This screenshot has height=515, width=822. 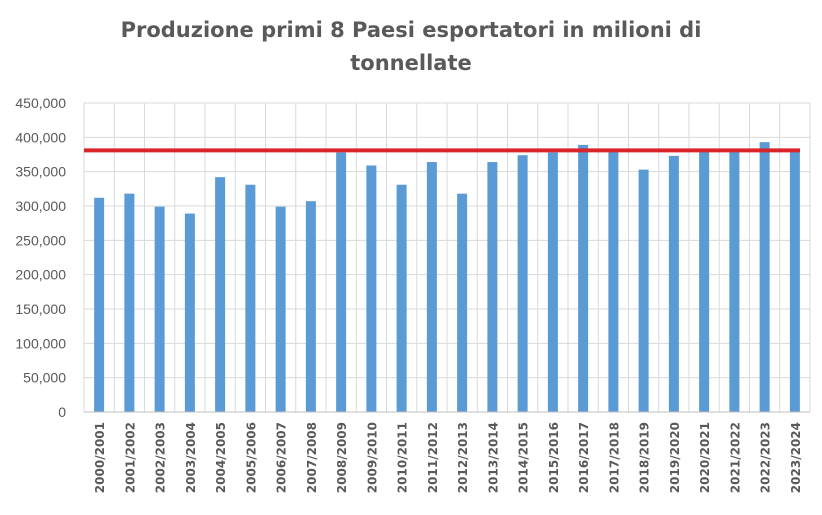 I want to click on x-tick-label: 2013/2014, so click(x=493, y=457).